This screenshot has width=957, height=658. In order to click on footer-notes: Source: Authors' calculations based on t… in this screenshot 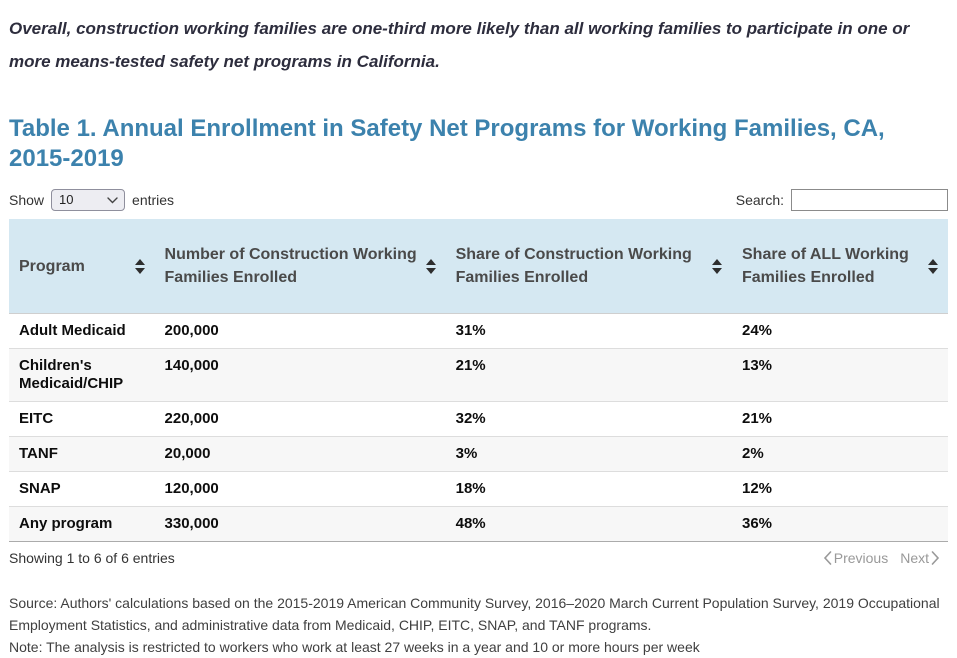, I will do `click(478, 625)`.